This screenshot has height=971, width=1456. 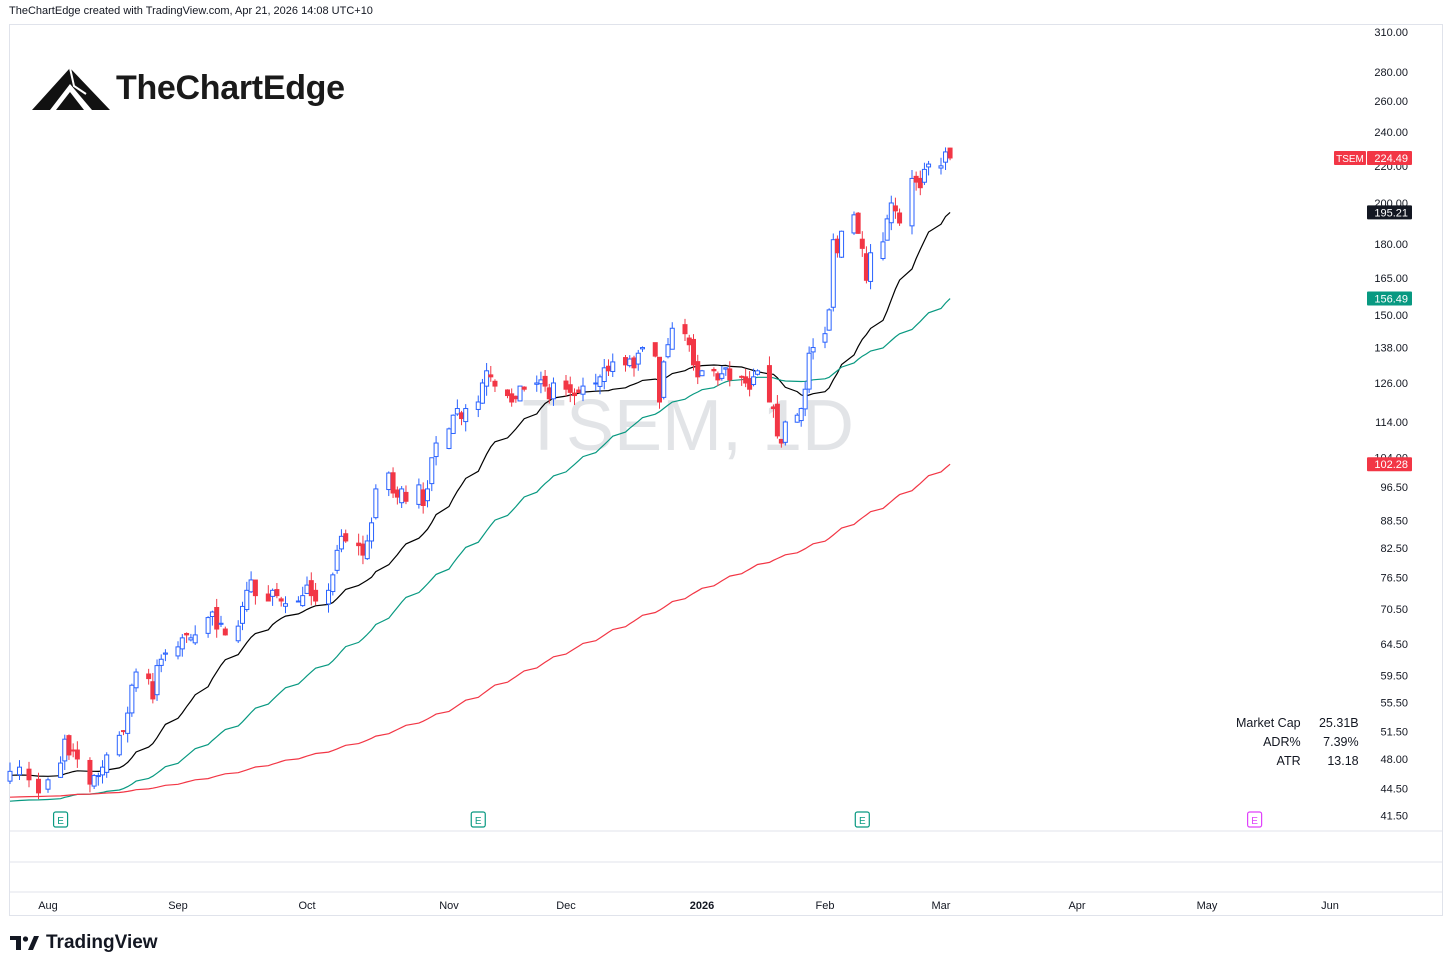 I want to click on y-tick-label: 82.50, so click(x=1394, y=549).